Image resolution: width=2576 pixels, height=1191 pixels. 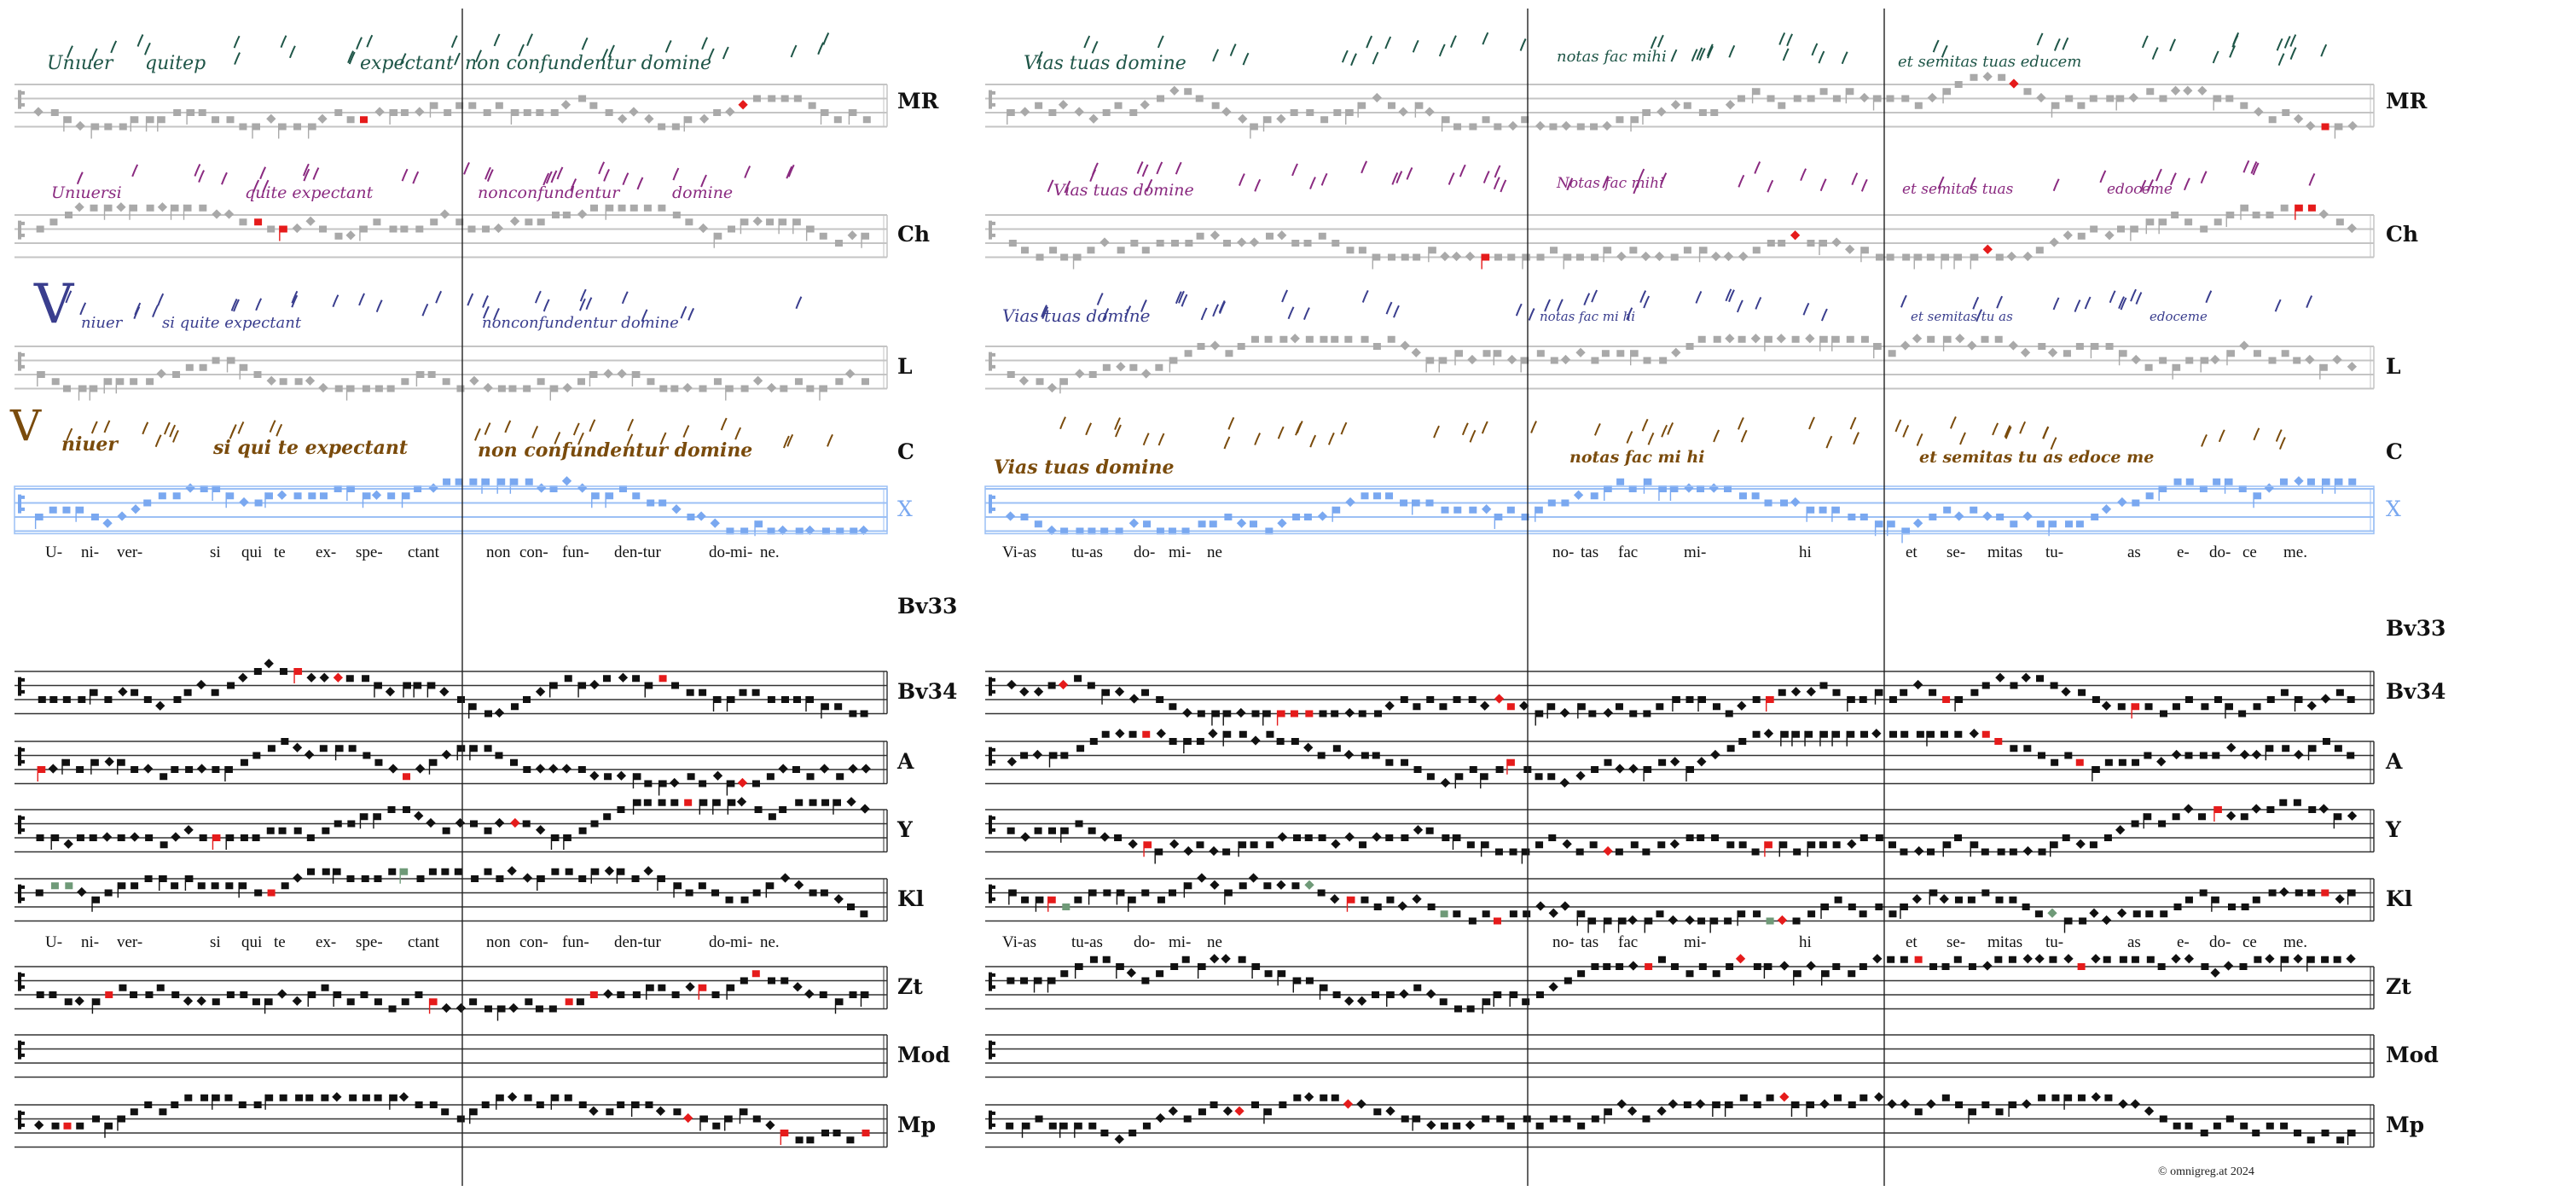 I want to click on ms-mr-text: non confundentur domine, so click(x=588, y=64).